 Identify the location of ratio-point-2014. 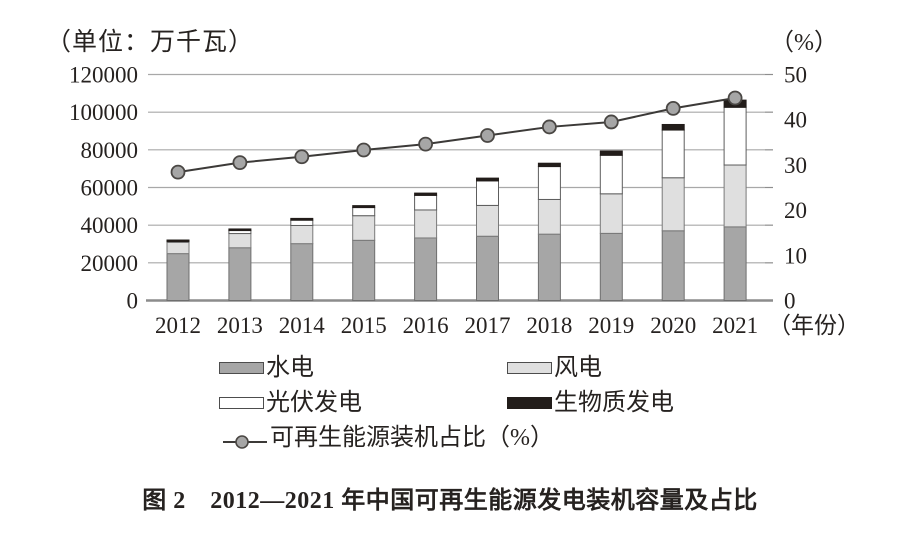
(302, 157).